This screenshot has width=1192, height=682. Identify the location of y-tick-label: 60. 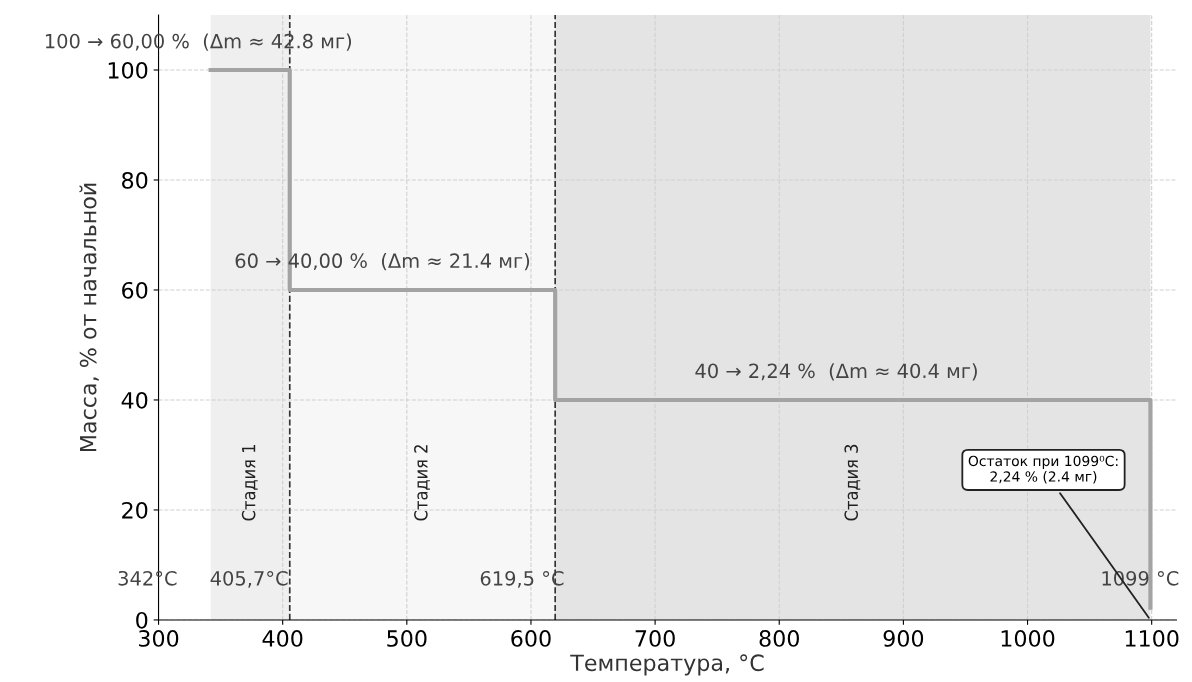
(135, 290).